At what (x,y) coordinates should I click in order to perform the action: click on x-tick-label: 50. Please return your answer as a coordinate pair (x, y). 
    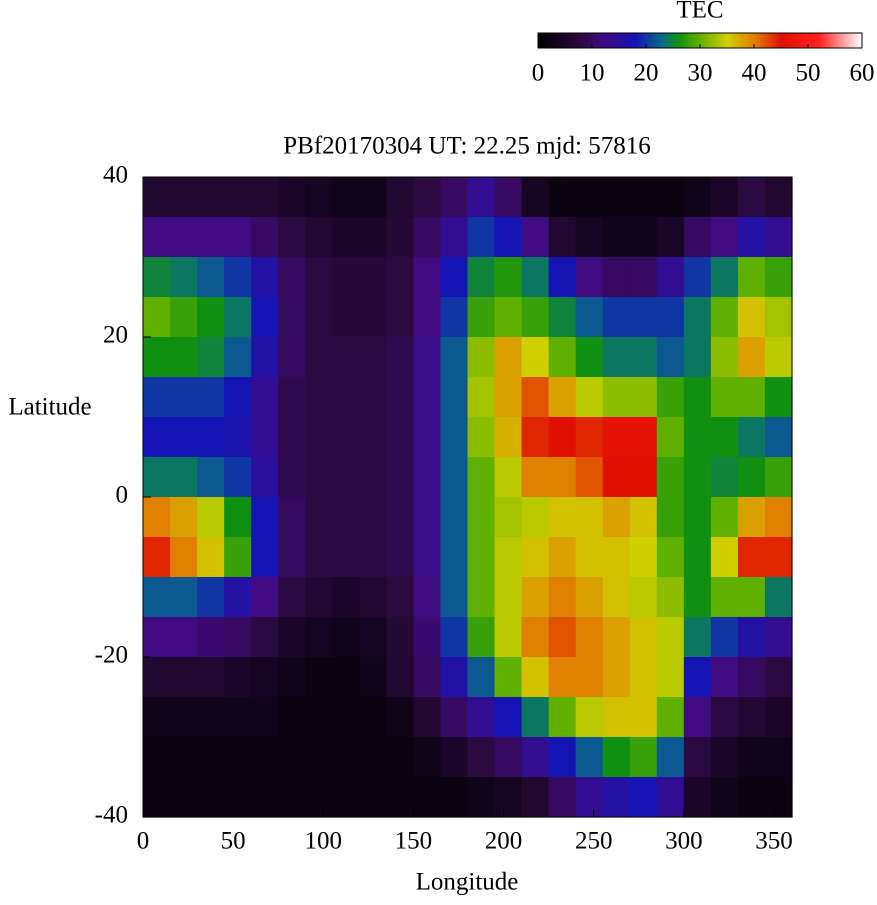
    Looking at the image, I should click on (233, 841).